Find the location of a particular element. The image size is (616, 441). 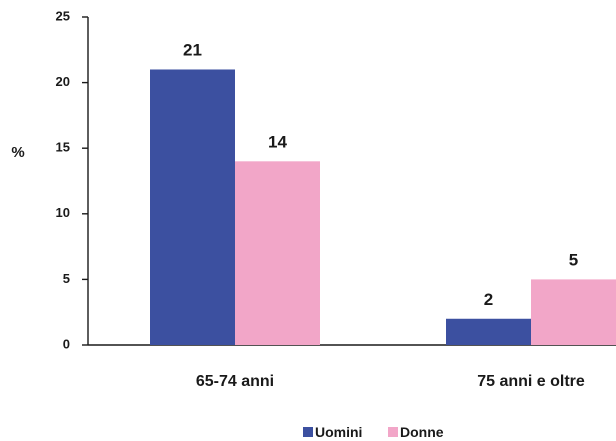

y-tick-label: 20 is located at coordinates (63, 81).